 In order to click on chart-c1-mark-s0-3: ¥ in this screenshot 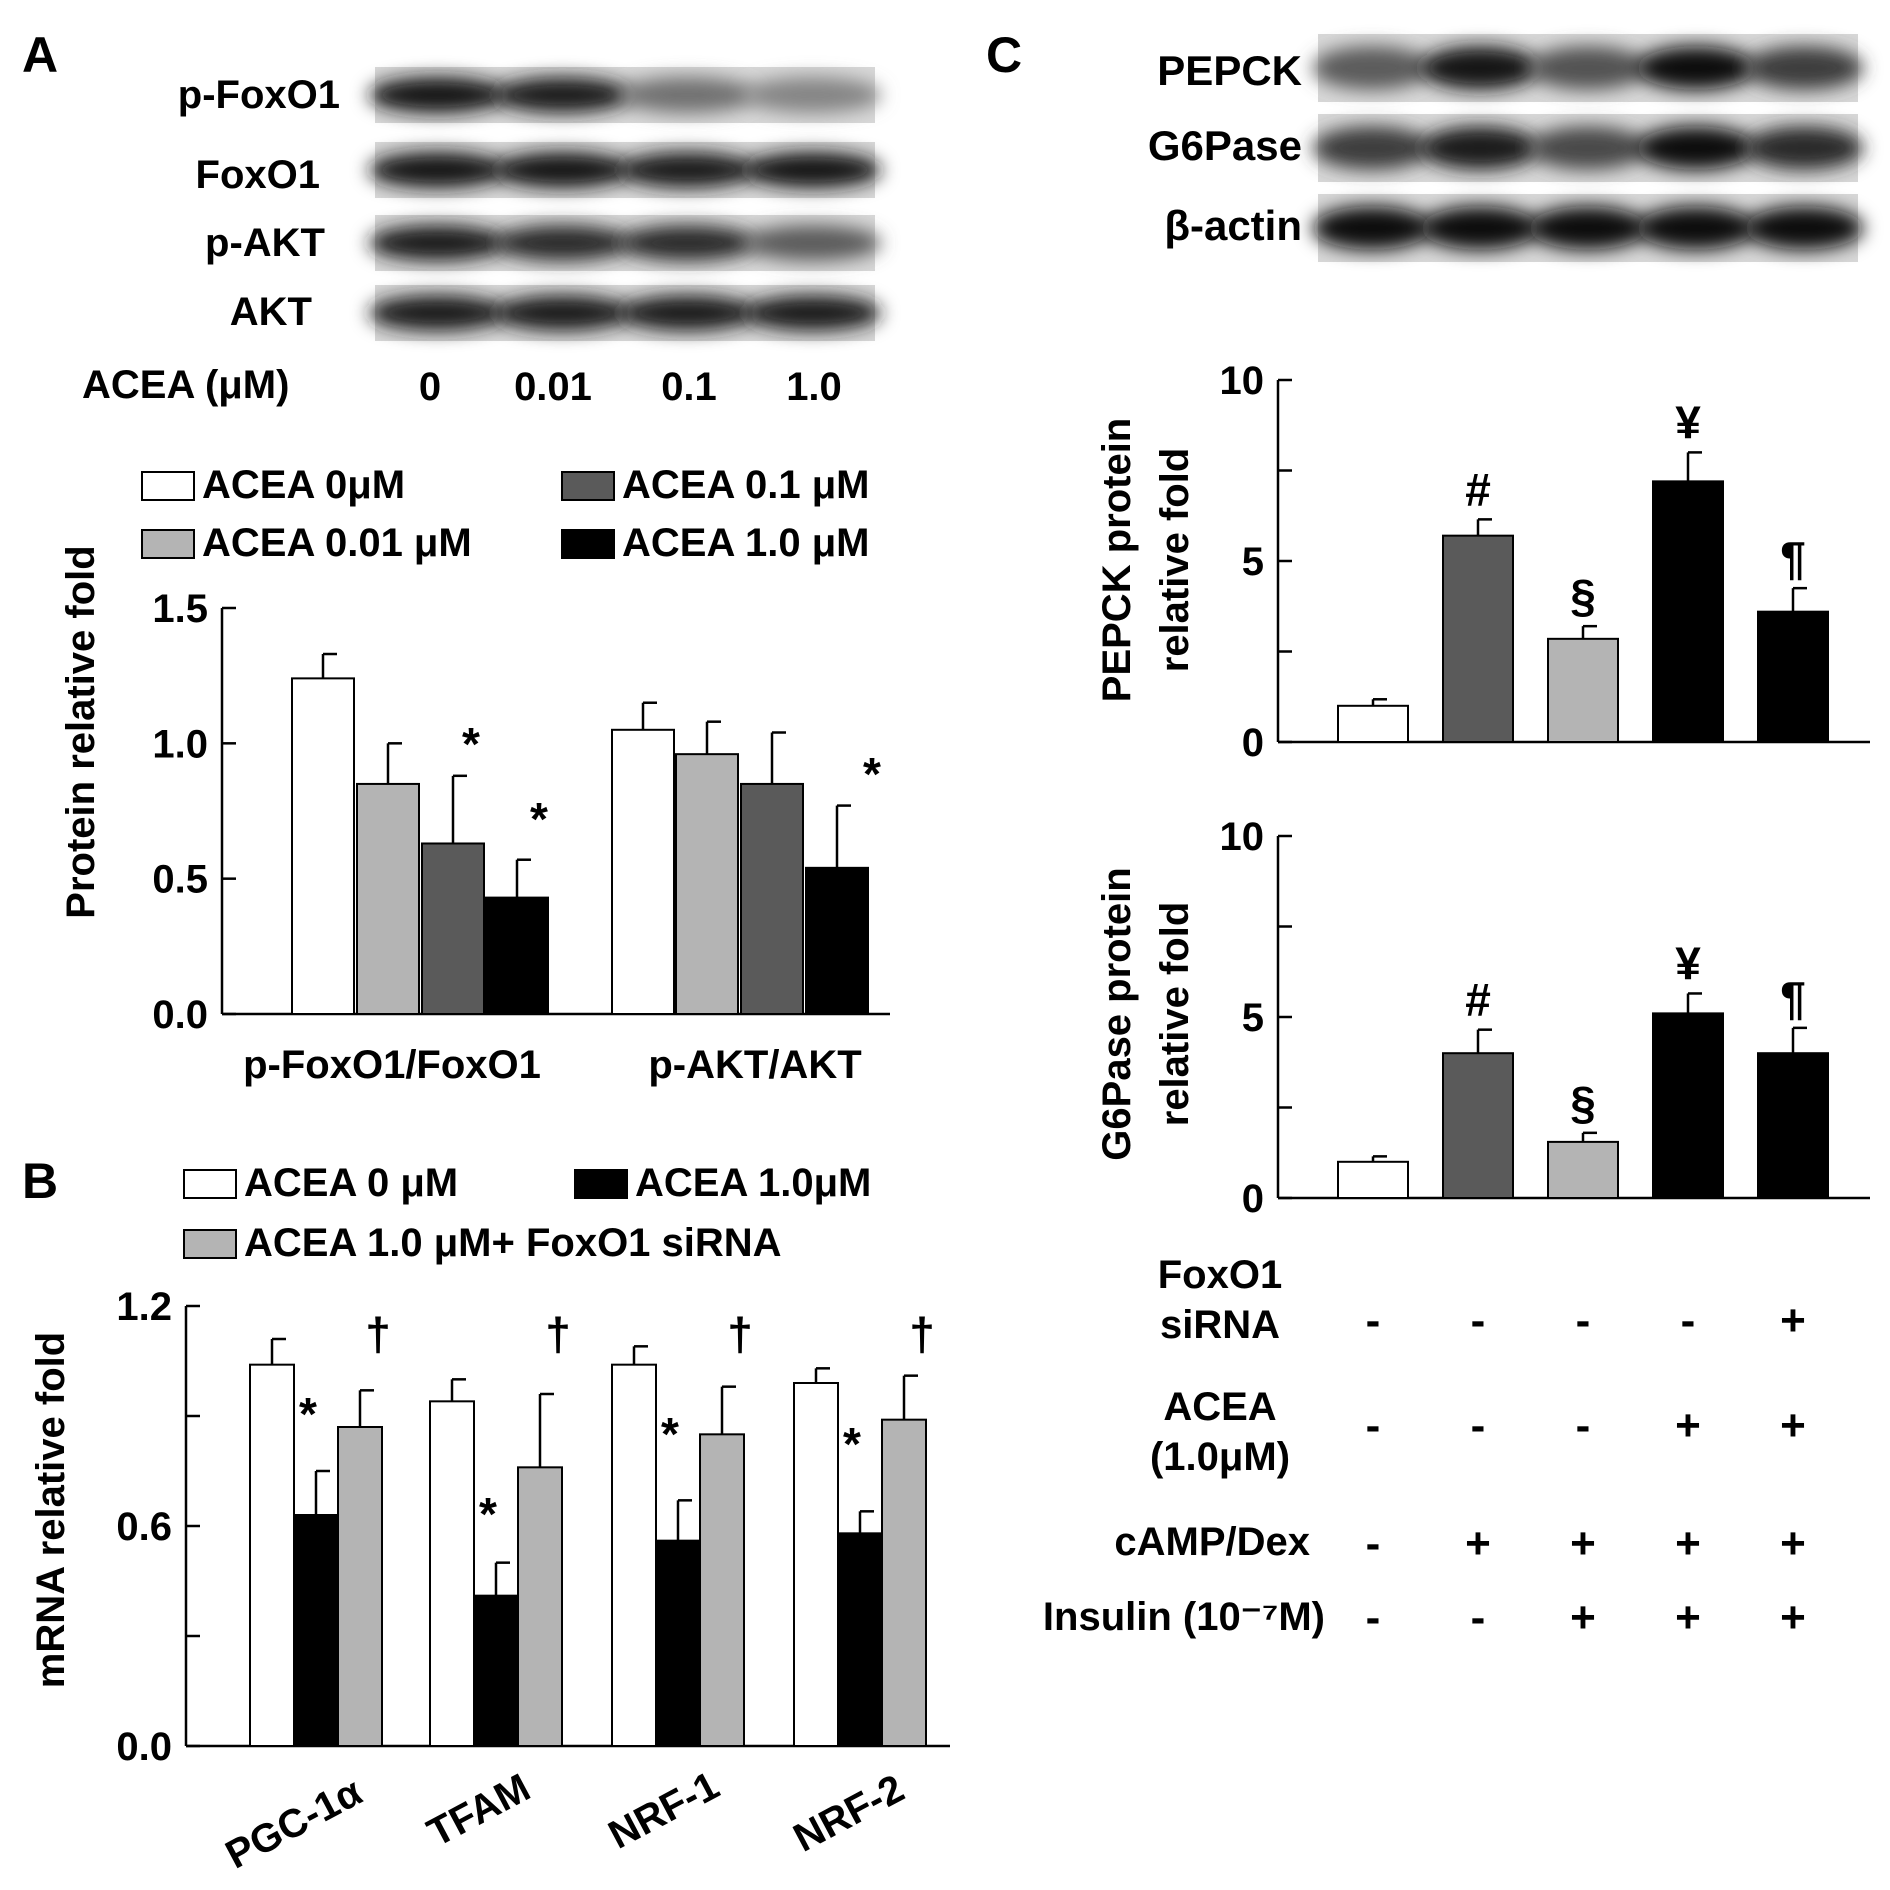, I will do `click(1688, 422)`.